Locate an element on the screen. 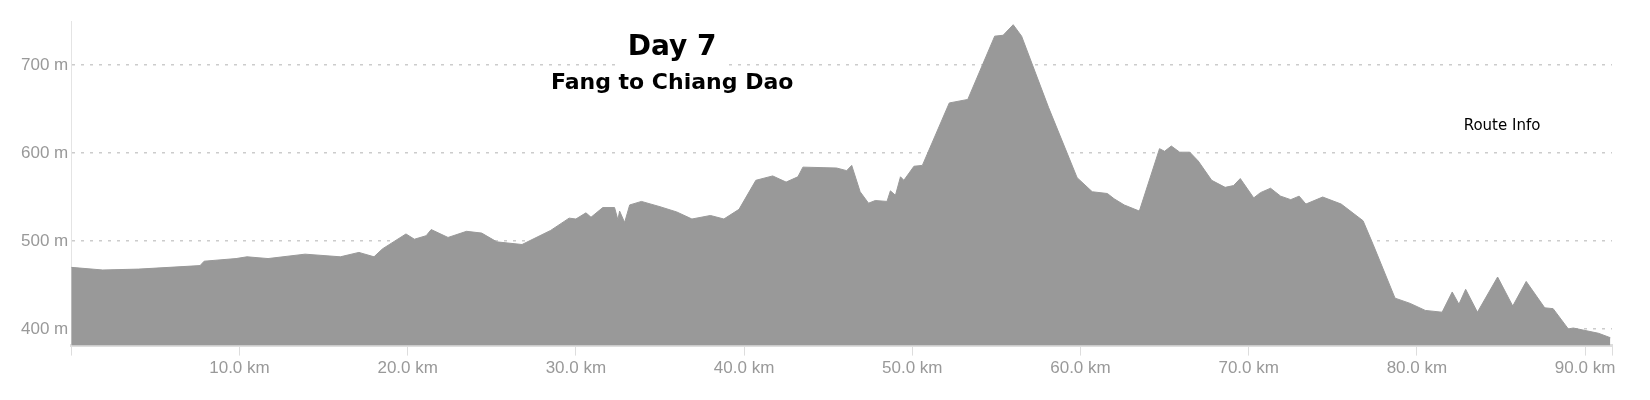  x-tick-label: 50.0 km is located at coordinates (912, 368).